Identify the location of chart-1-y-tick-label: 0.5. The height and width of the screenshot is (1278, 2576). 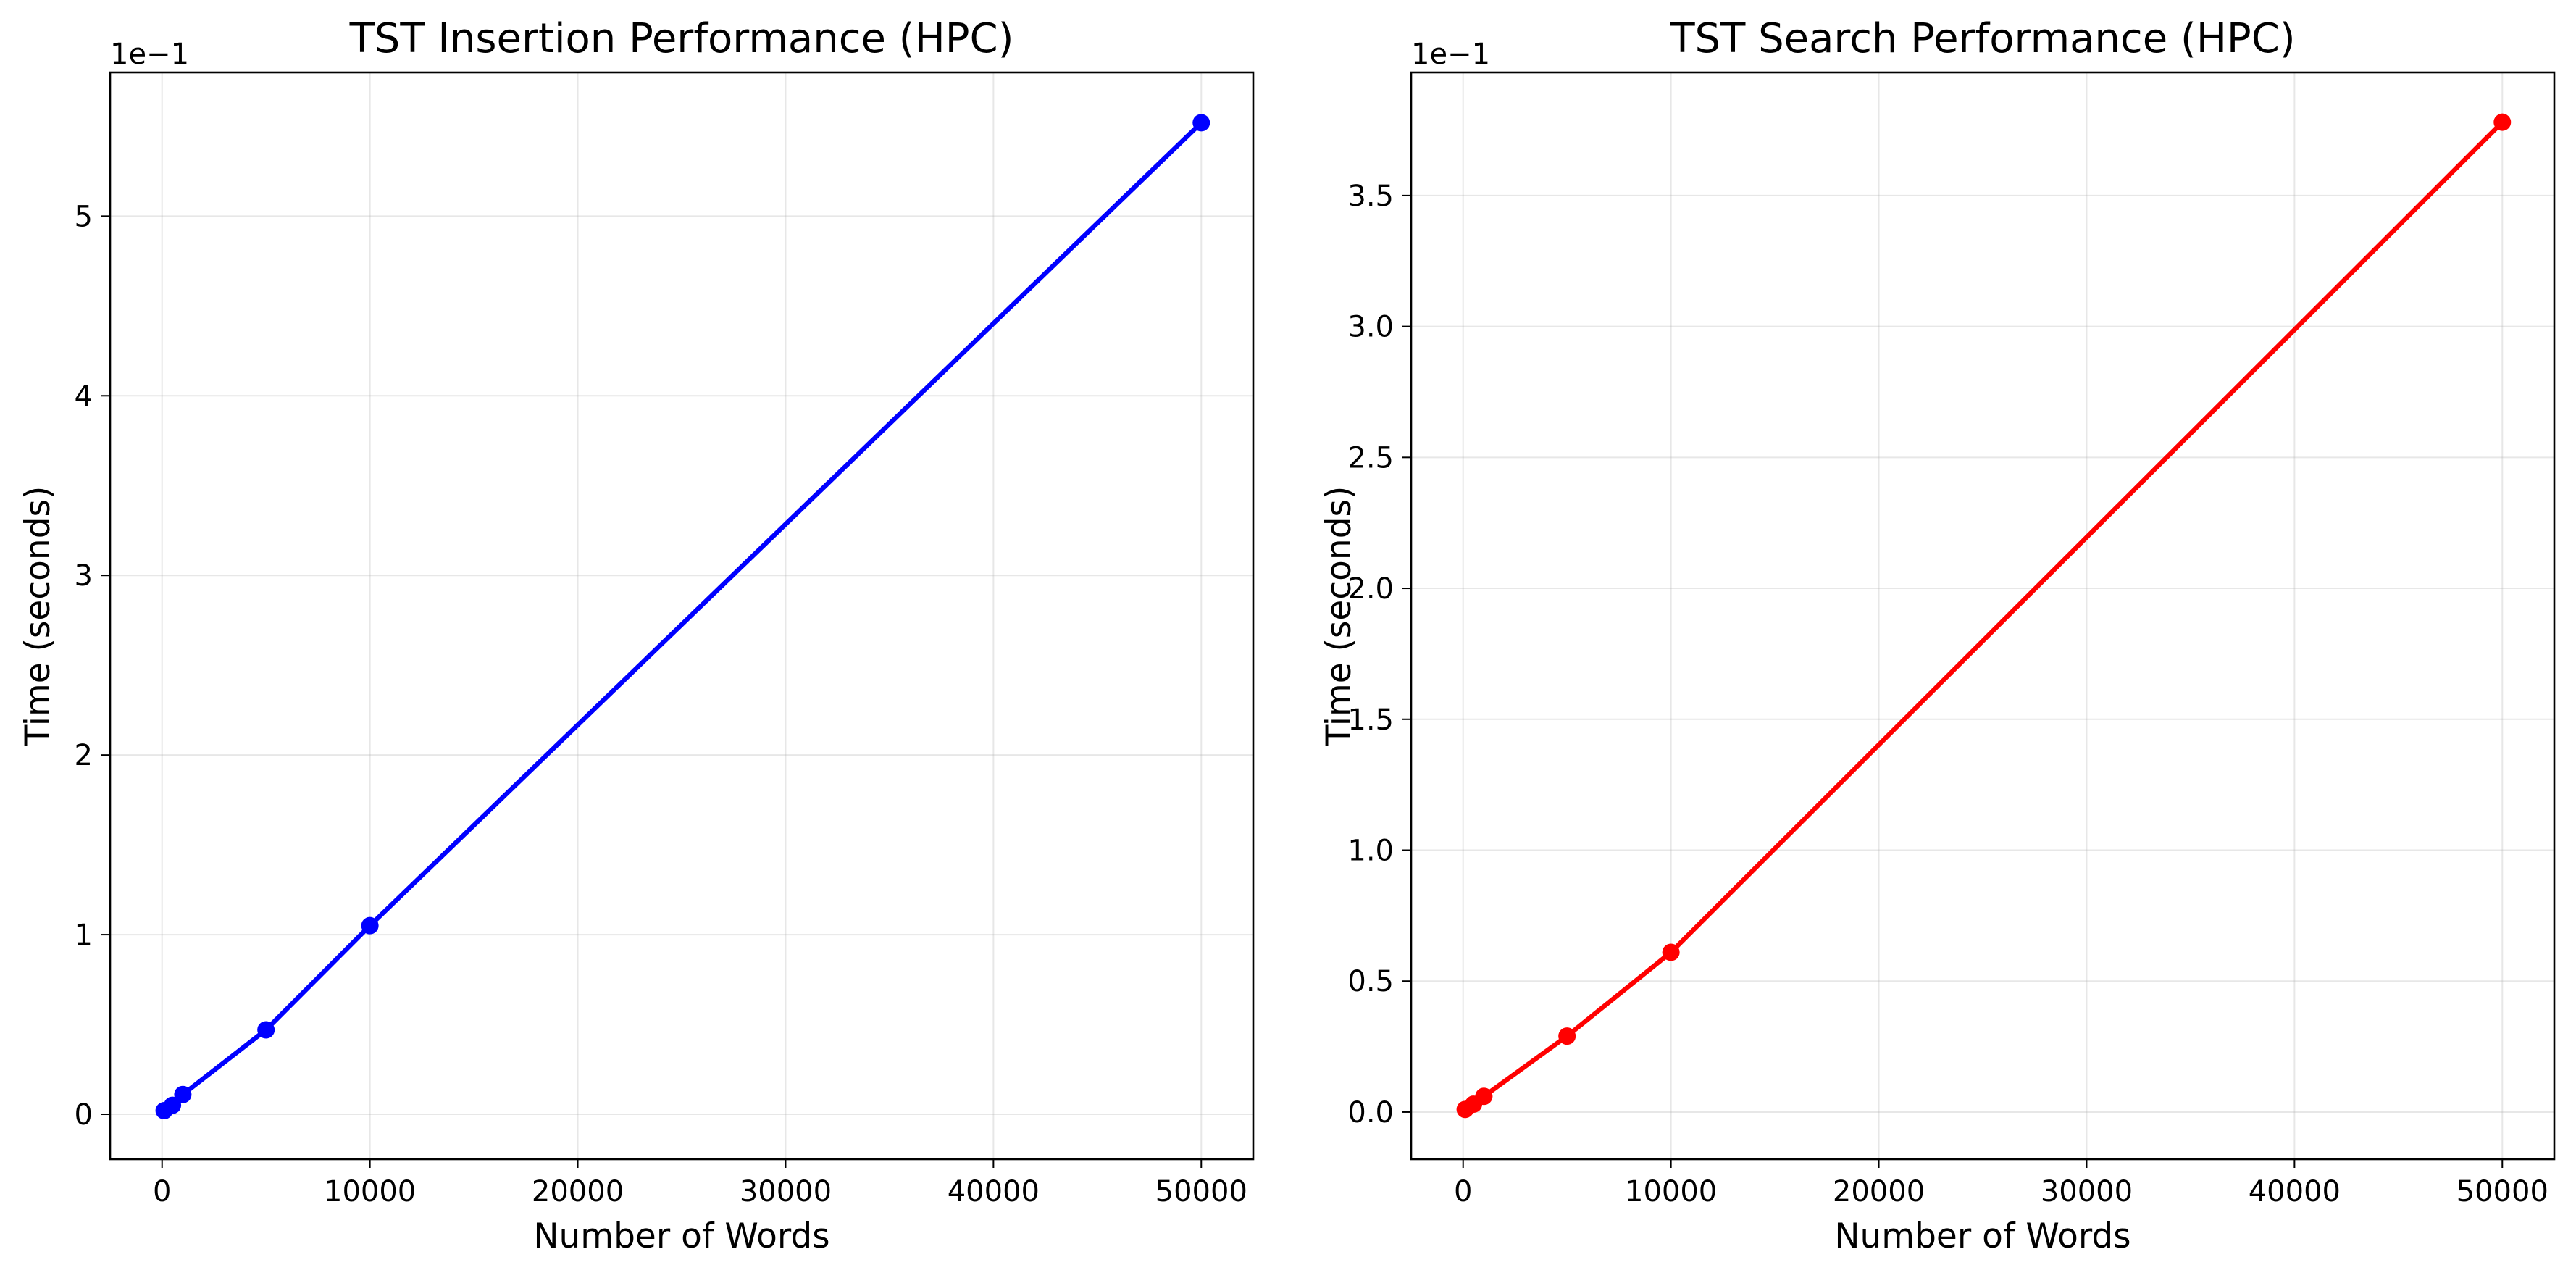
(1370, 981).